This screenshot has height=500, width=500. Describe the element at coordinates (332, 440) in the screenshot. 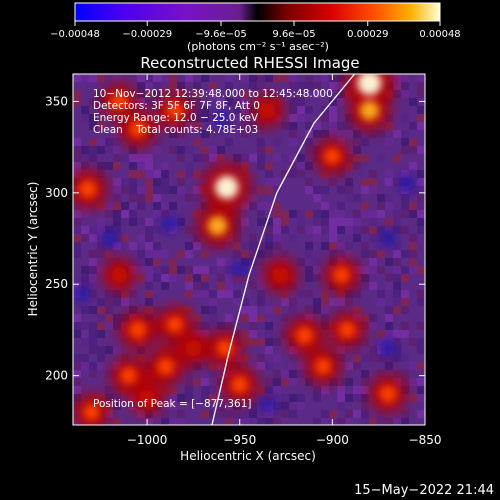

I see `x-tick-label: −900` at that location.